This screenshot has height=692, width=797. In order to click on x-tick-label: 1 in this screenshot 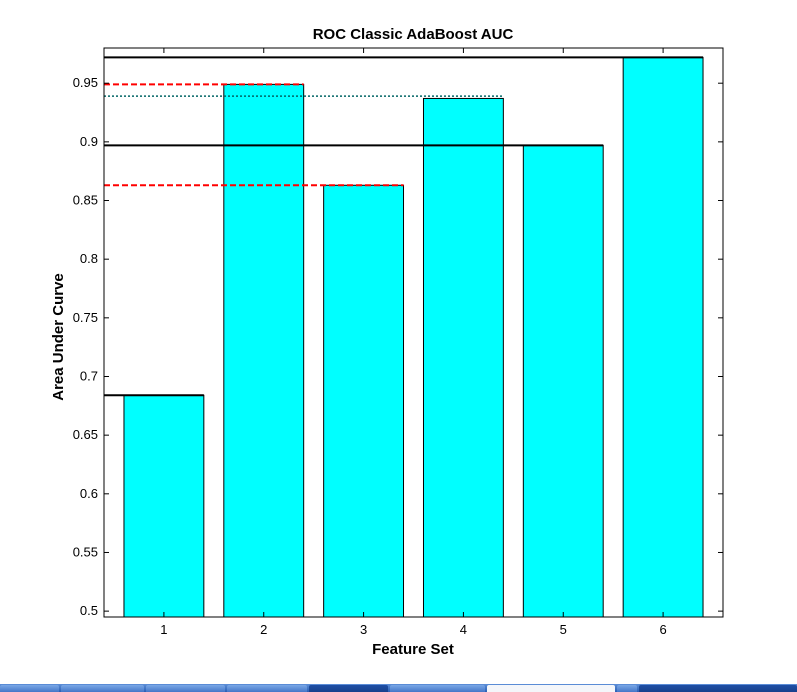, I will do `click(163, 629)`.